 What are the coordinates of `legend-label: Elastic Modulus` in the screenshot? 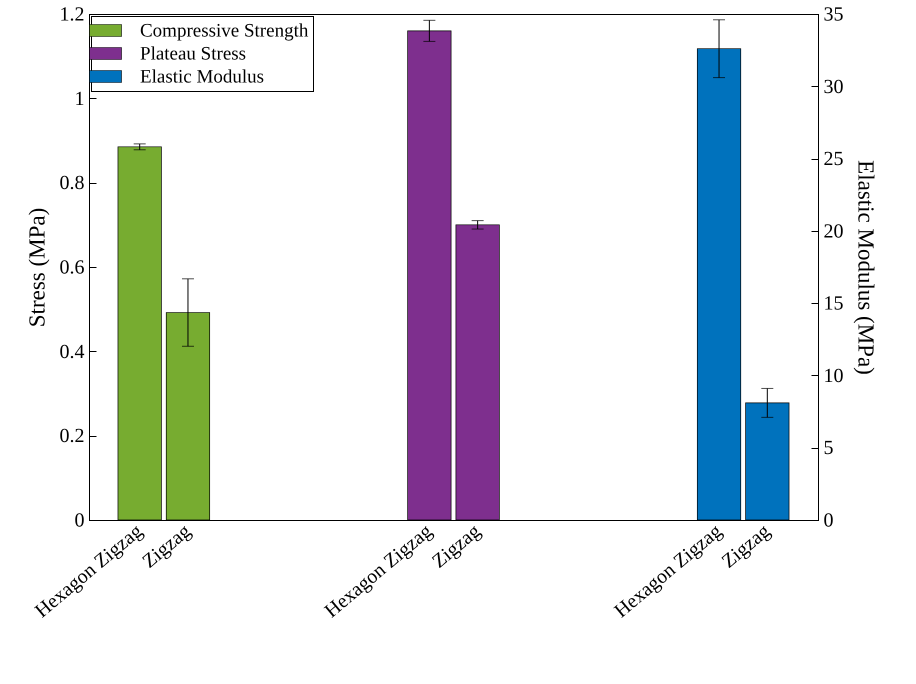 It's located at (202, 77).